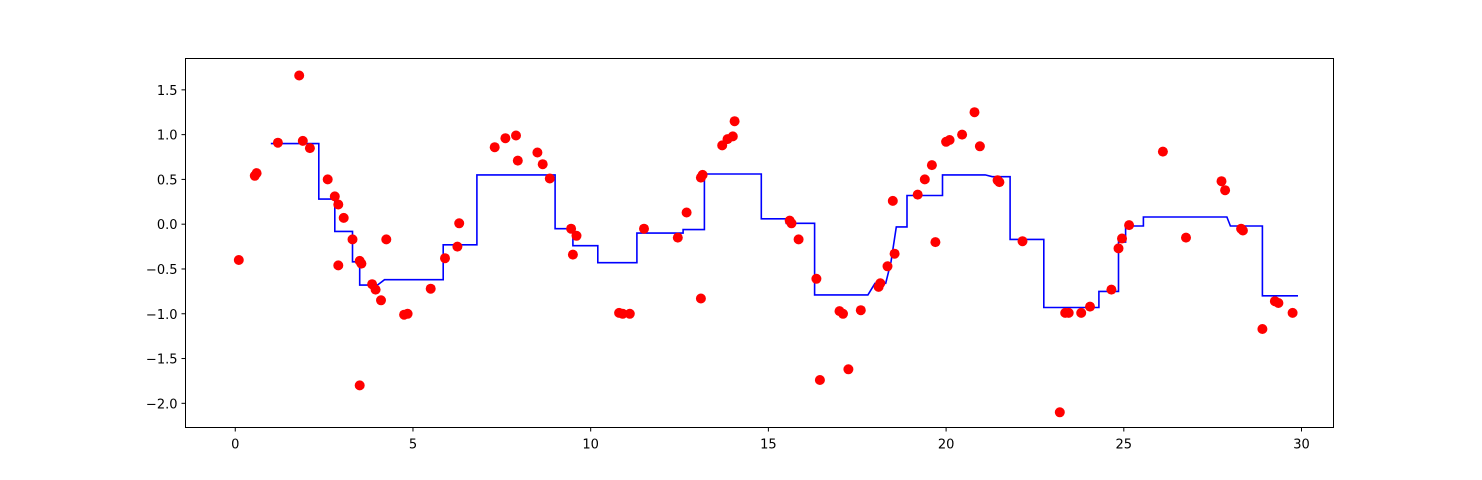 This screenshot has width=1482, height=480. What do you see at coordinates (167, 180) in the screenshot?
I see `y-tick-label: 0.5` at bounding box center [167, 180].